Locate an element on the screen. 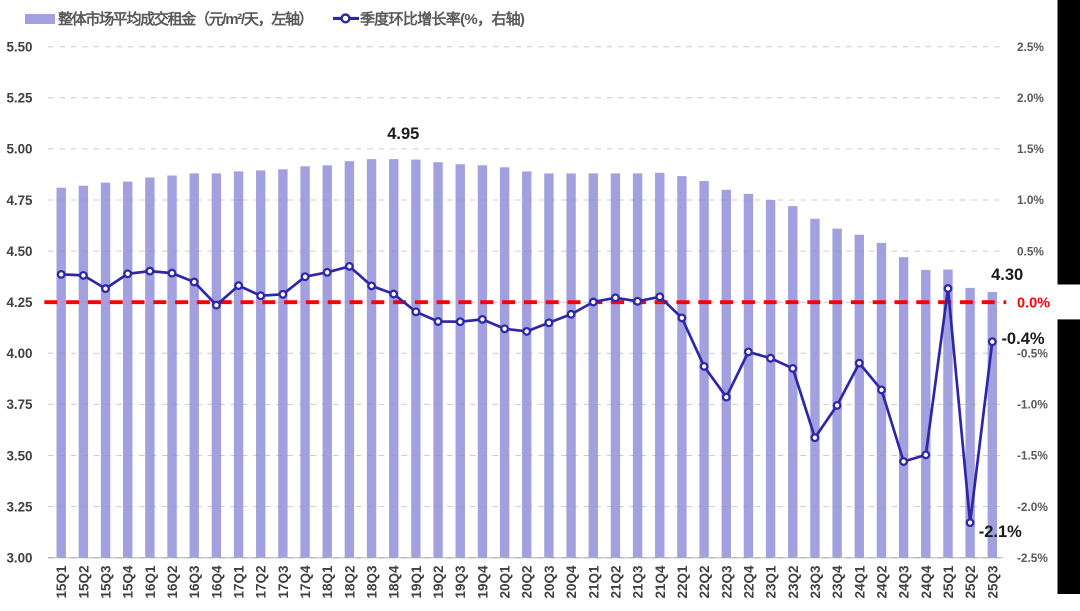  svg-text: 24Q1 is located at coordinates (859, 582).